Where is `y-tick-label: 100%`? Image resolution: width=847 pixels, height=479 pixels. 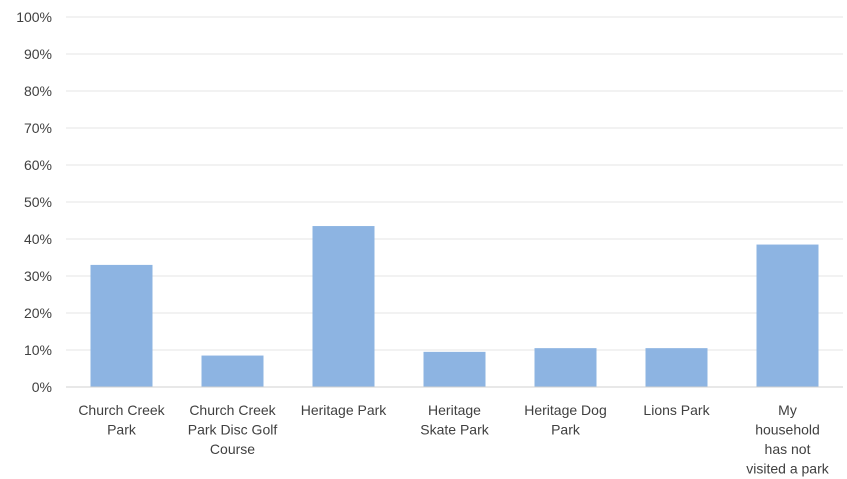
y-tick-label: 100% is located at coordinates (34, 17).